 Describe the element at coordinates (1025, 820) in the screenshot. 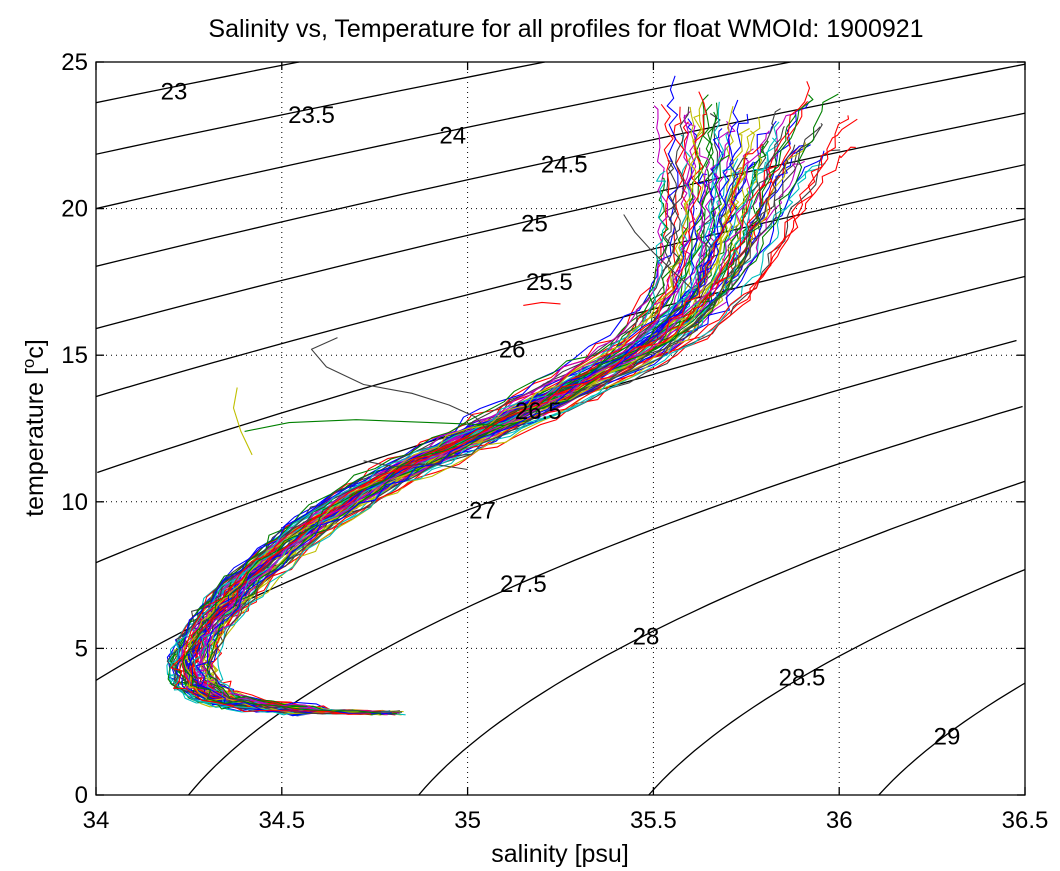

I see `x-tick-label: 36.5` at that location.